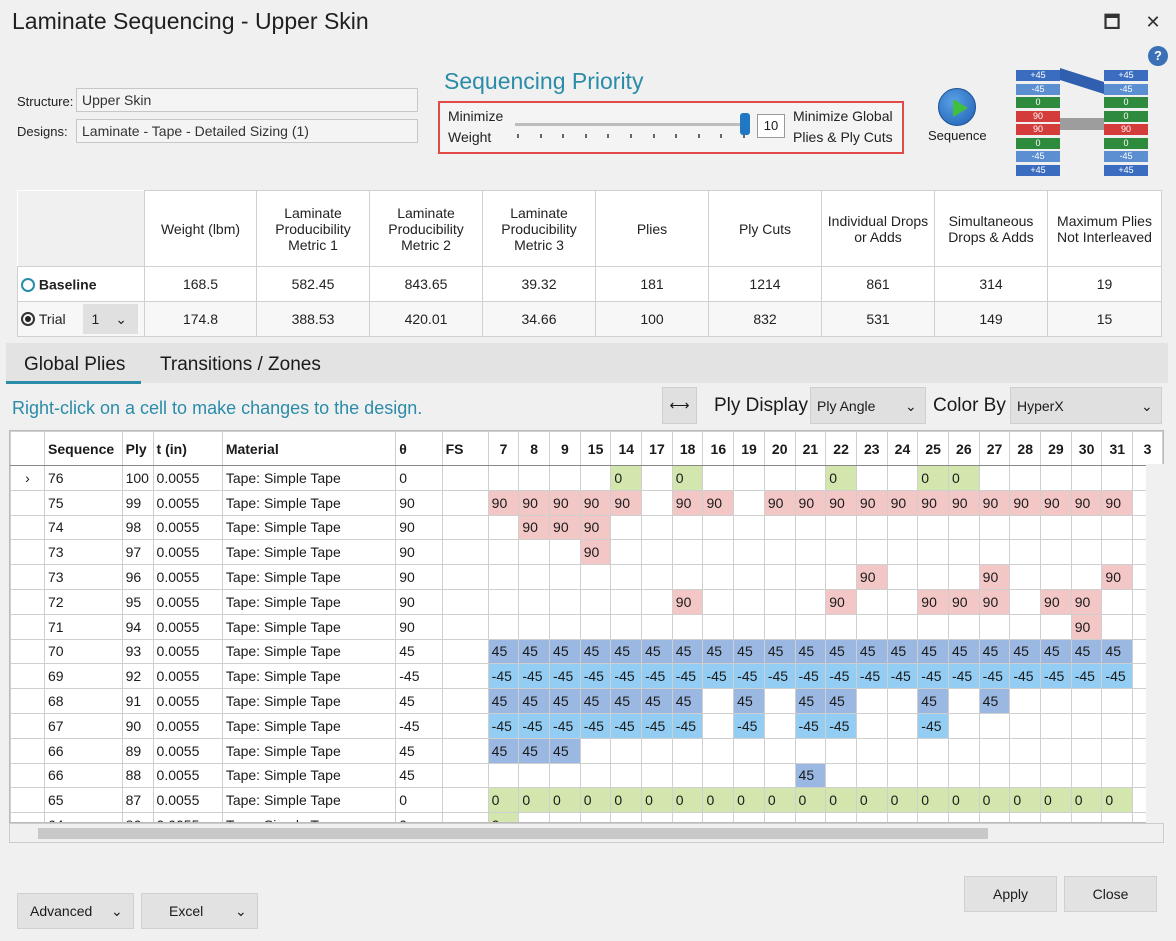  What do you see at coordinates (137, 502) in the screenshot?
I see `grid-cell: 99` at bounding box center [137, 502].